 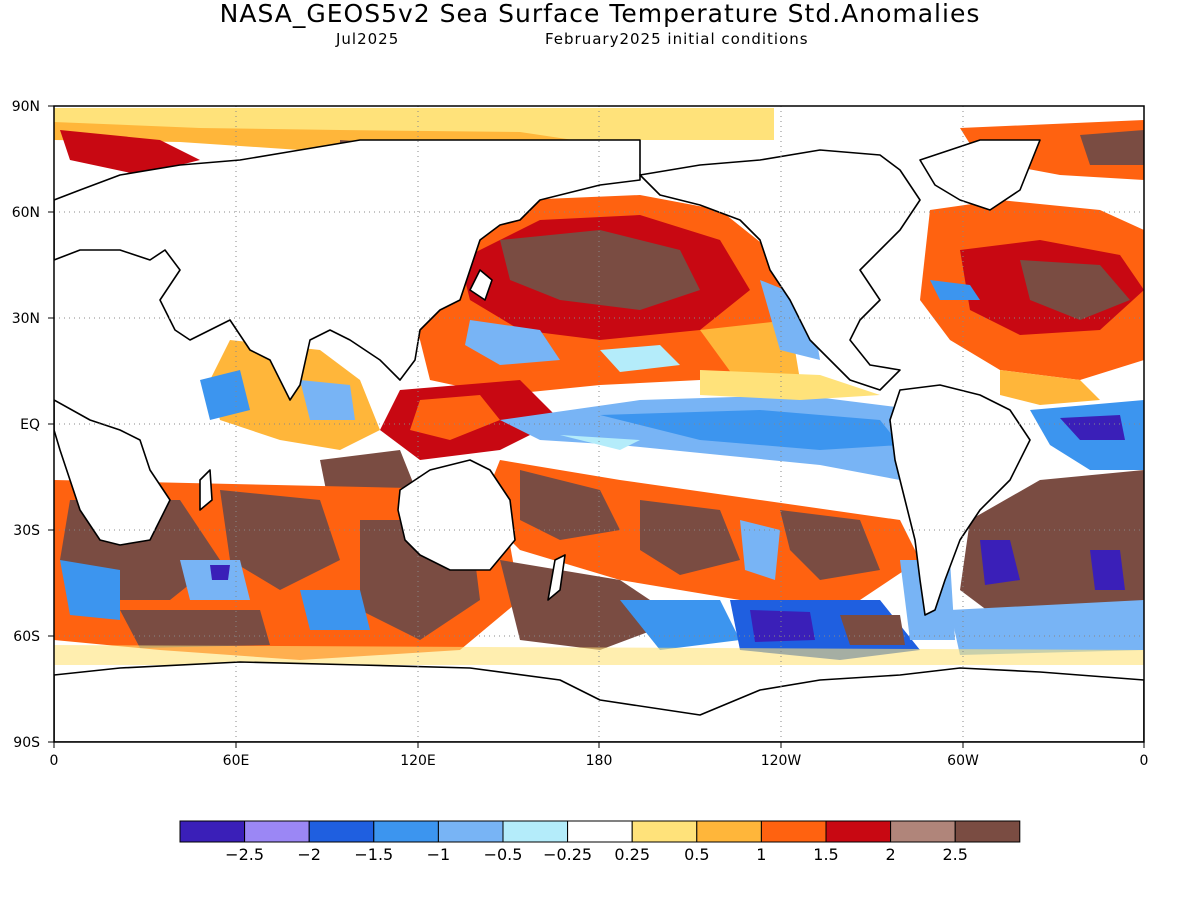 What do you see at coordinates (373, 854) in the screenshot?
I see `colorbar-label: −1.5` at bounding box center [373, 854].